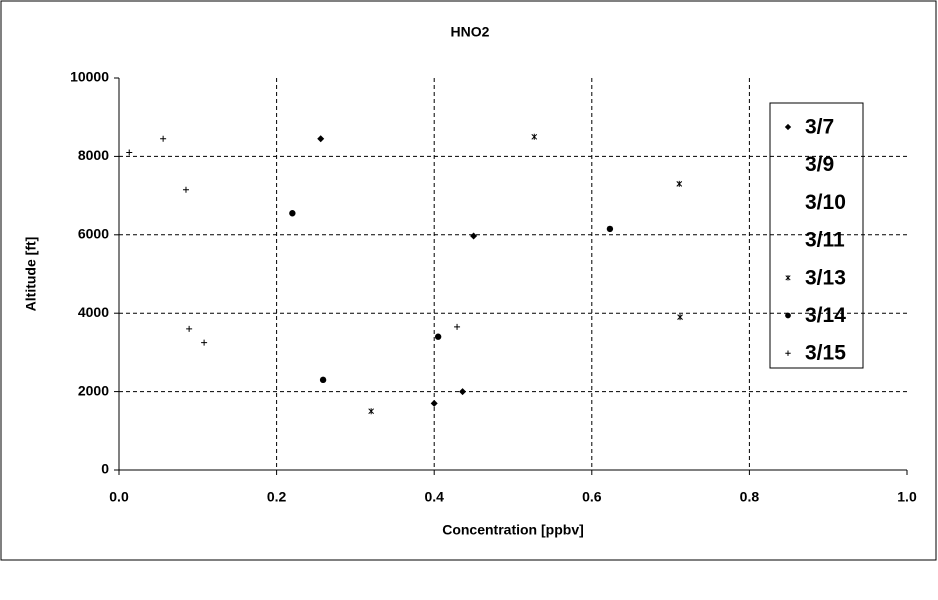 Image resolution: width=938 pixels, height=600 pixels. I want to click on y-tick-label: 8000, so click(93, 155).